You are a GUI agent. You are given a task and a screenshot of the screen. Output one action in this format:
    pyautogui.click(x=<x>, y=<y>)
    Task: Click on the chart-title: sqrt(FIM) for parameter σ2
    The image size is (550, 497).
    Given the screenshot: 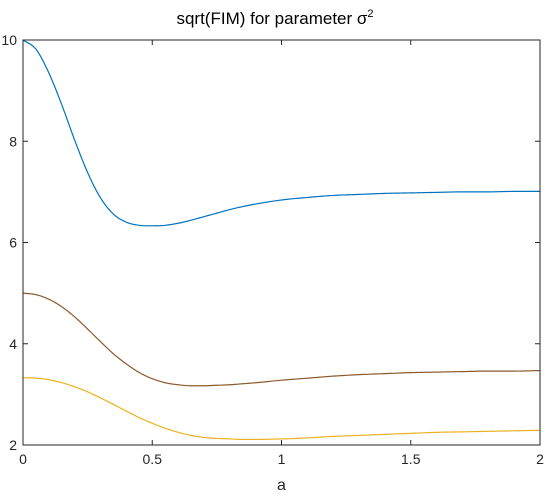 What is the action you would take?
    pyautogui.click(x=274, y=18)
    